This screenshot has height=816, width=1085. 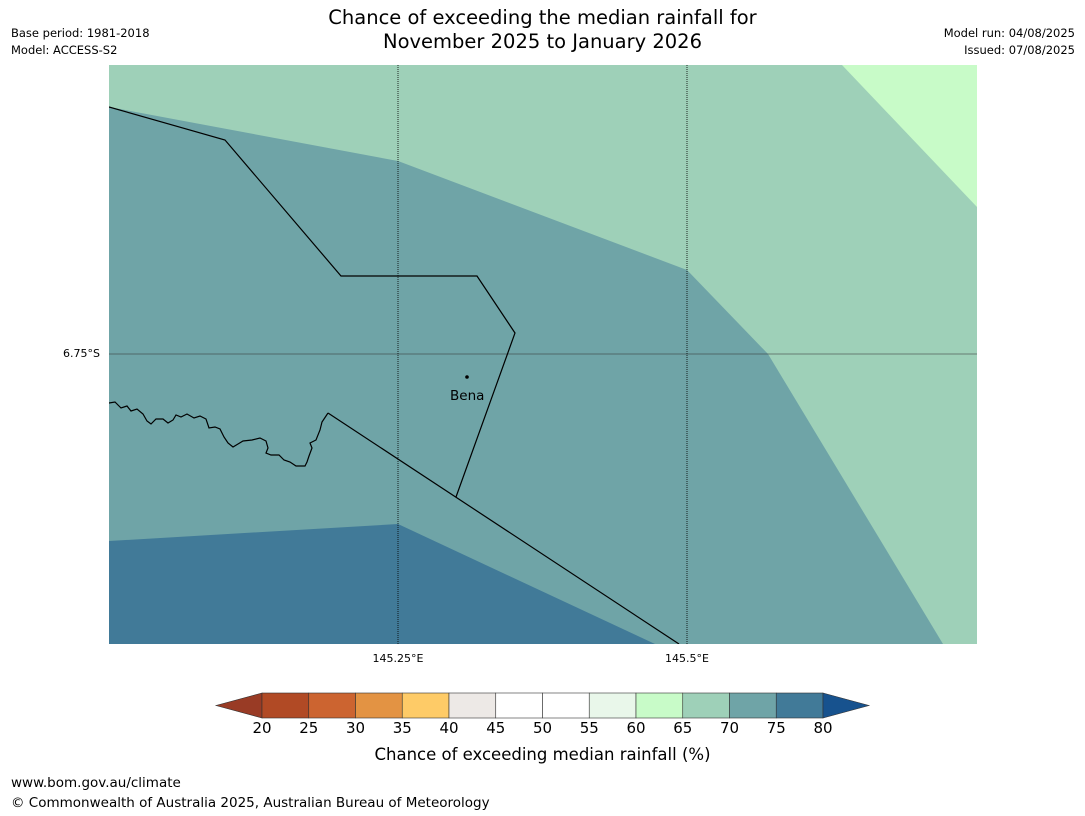 I want to click on colorbar, so click(x=542, y=705).